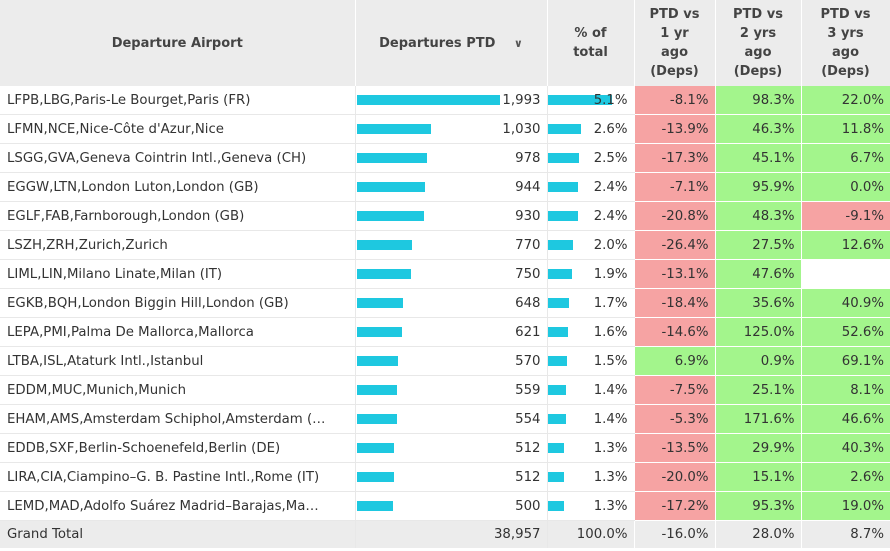 The height and width of the screenshot is (551, 890). Describe the element at coordinates (758, 14) in the screenshot. I see `header-ptd-2yrs-line1: PTD vs` at that location.